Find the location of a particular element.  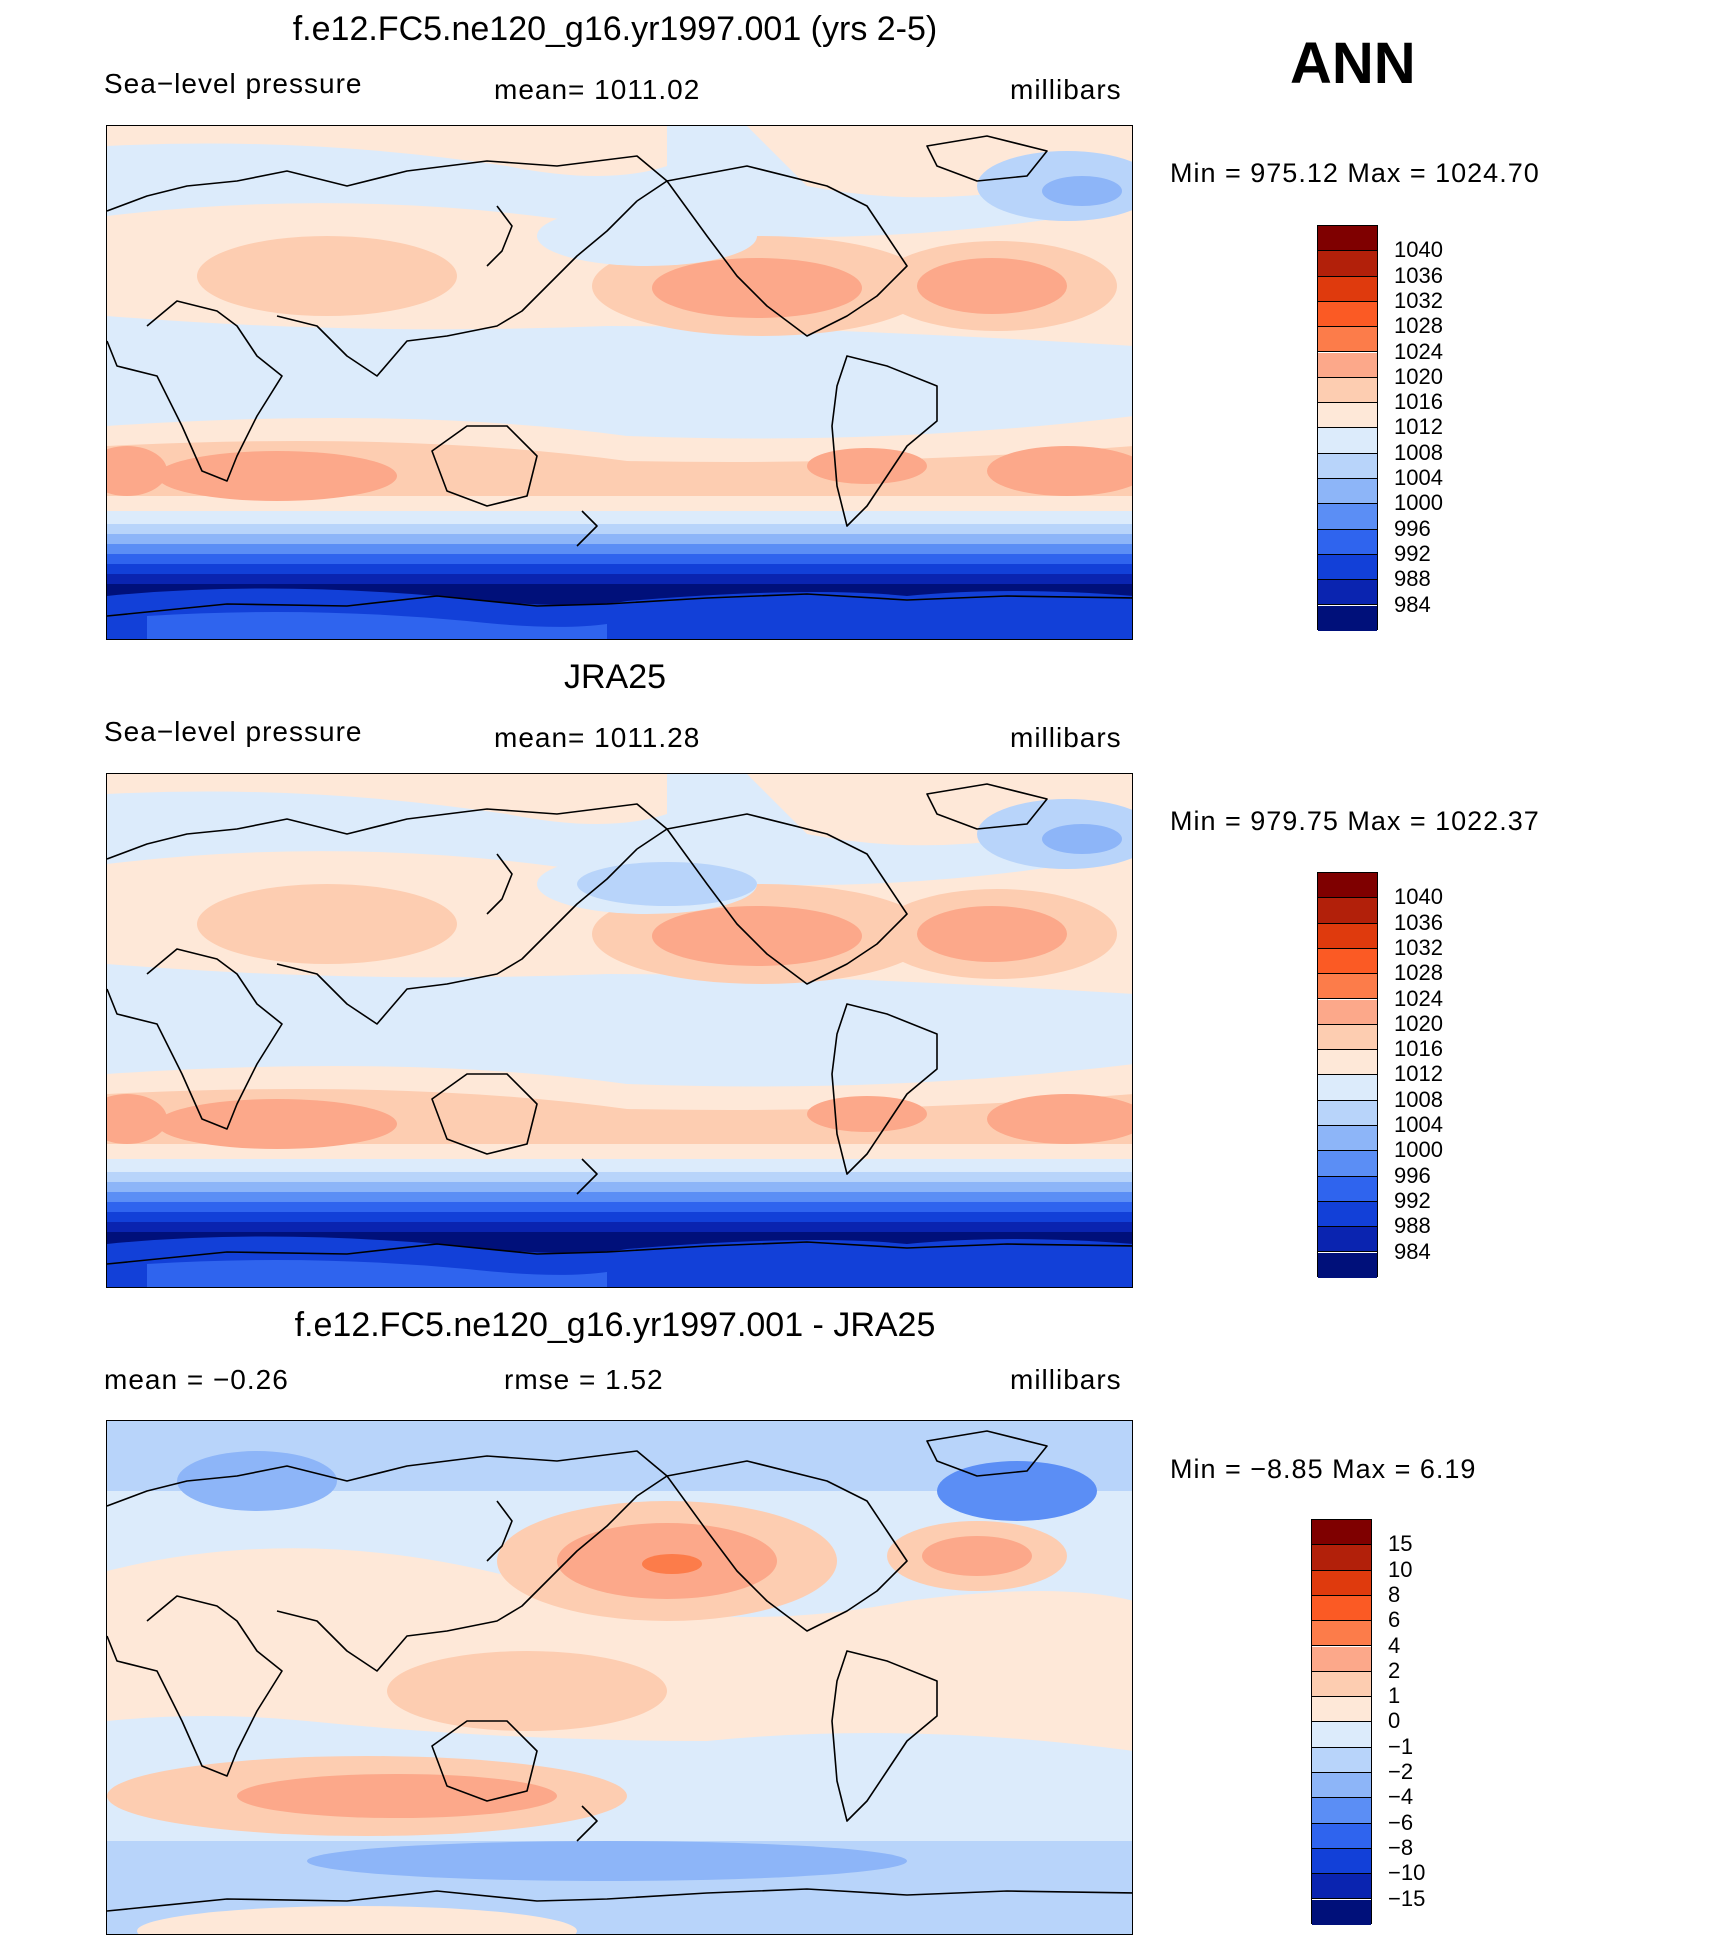

panel2-mean-label: mean= 1011.28 is located at coordinates (597, 737).